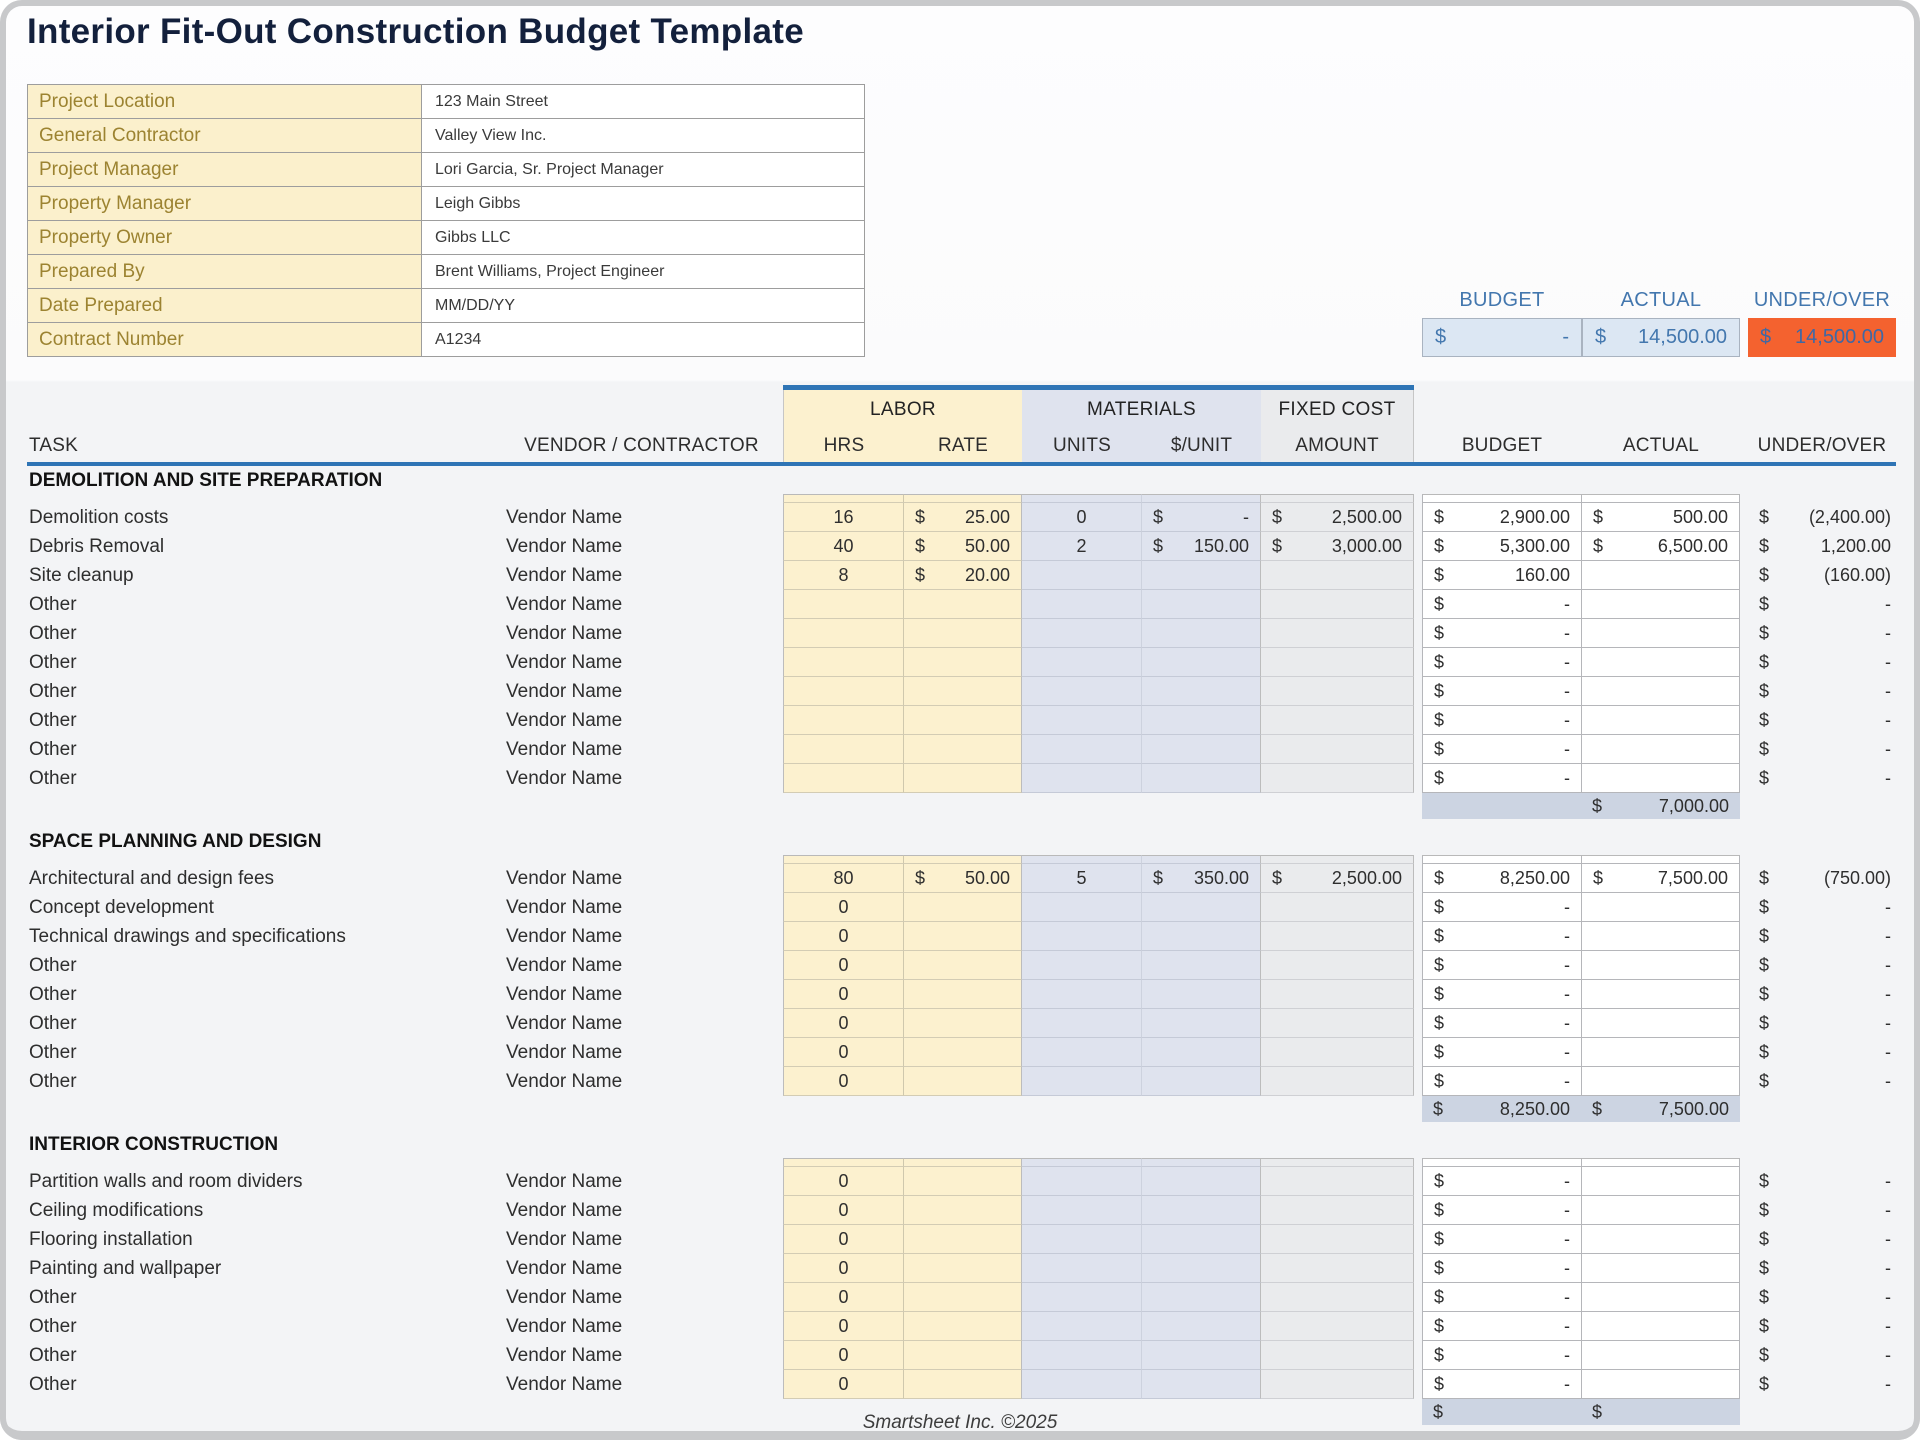 The height and width of the screenshot is (1440, 1920). I want to click on task-cell: Site cleanup, so click(81, 575).